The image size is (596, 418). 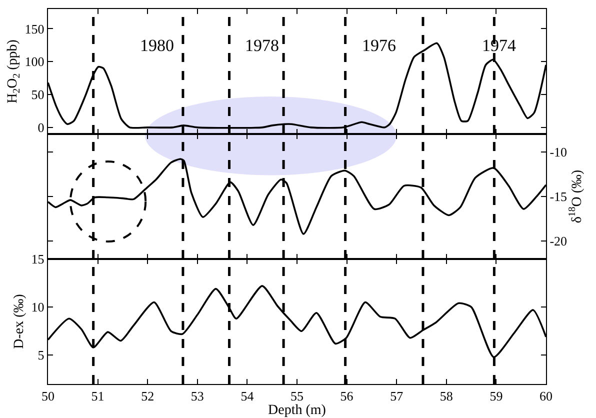 I want to click on y-tick-label: 5, so click(x=41, y=355).